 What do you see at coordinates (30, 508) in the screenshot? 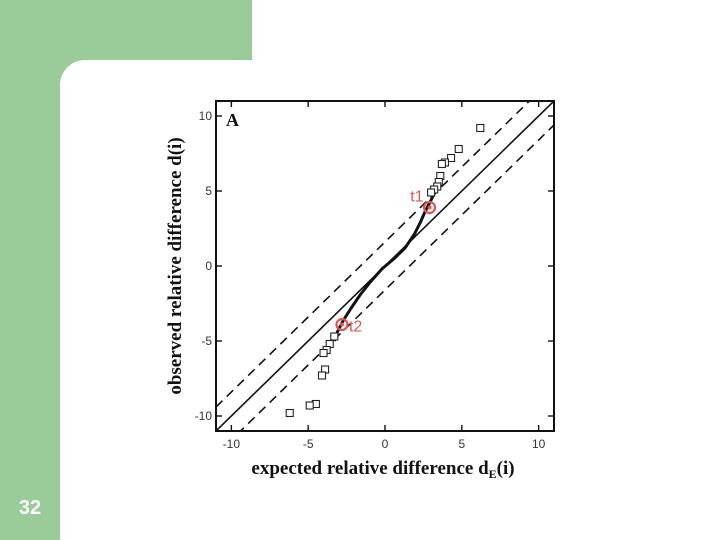
I see `slide-number: 32` at bounding box center [30, 508].